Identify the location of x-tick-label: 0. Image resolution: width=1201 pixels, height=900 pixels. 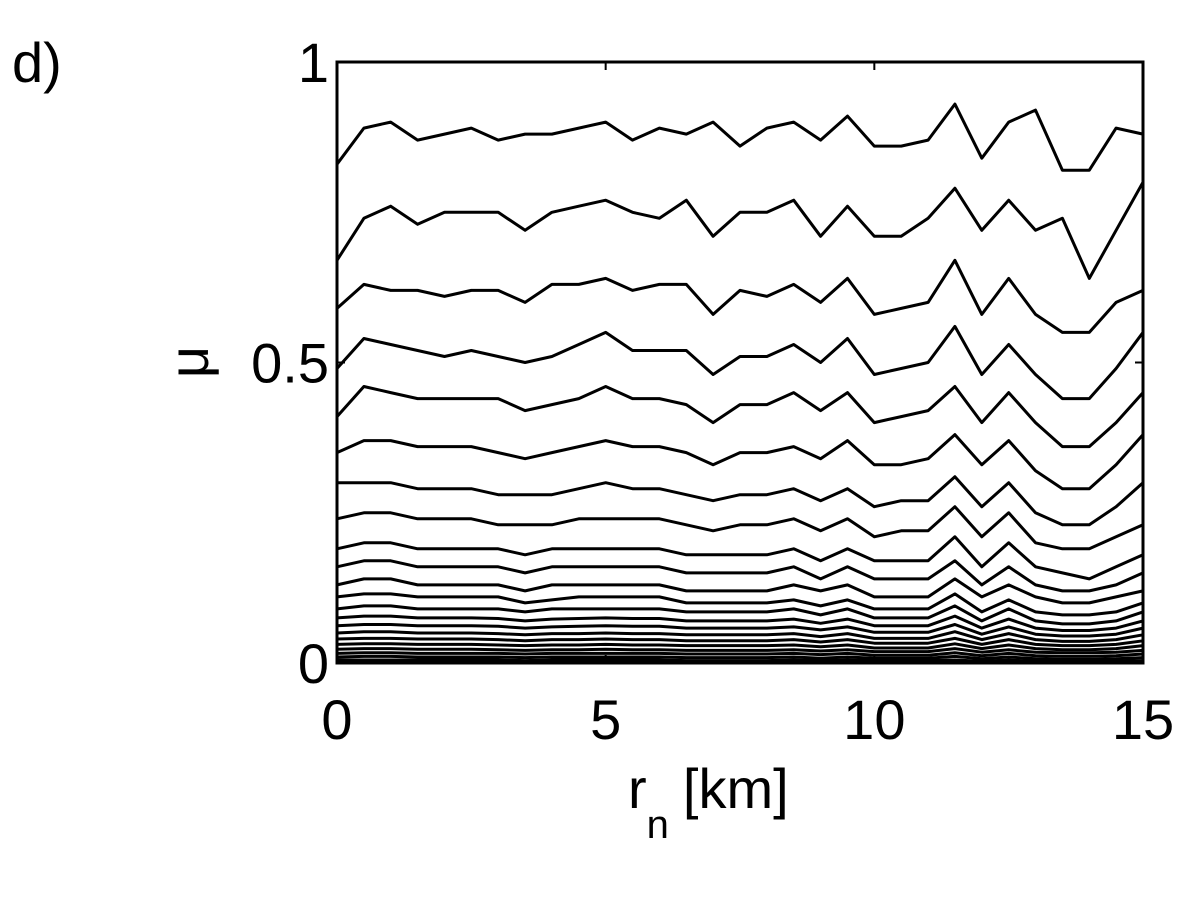
(336, 719).